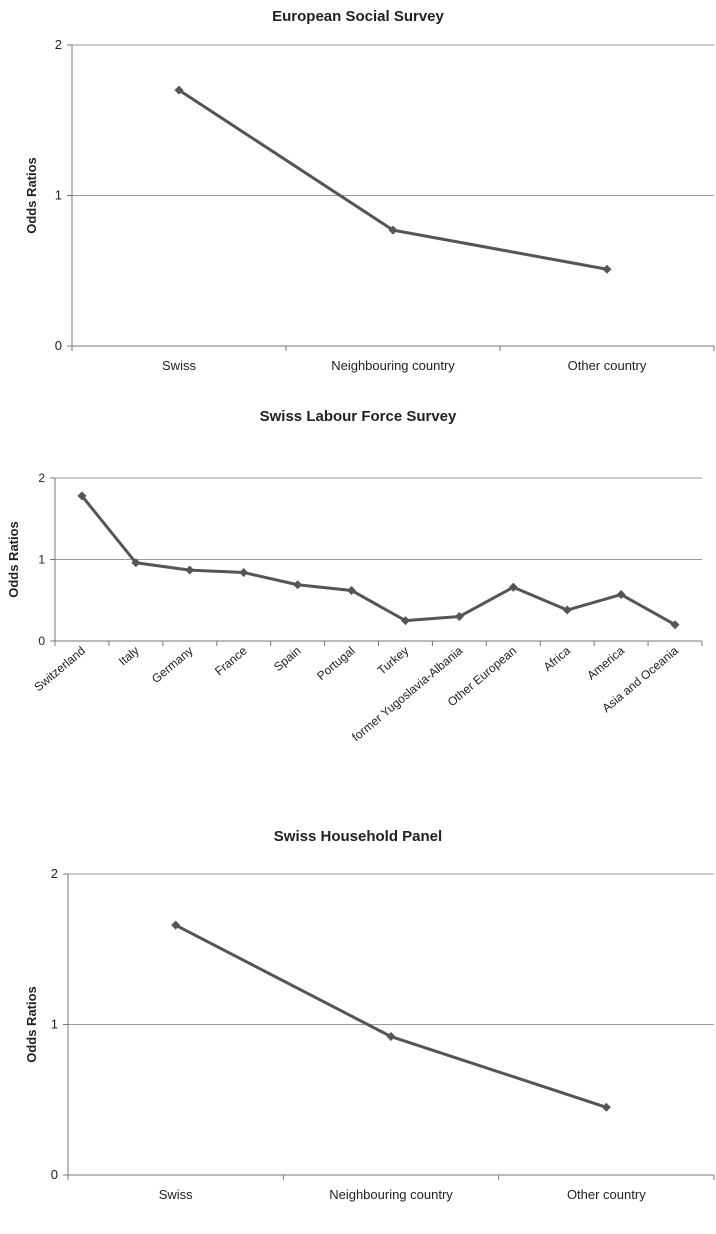 This screenshot has width=716, height=1234. Describe the element at coordinates (358, 416) in the screenshot. I see `chart-title: Swiss Labour Force Survey` at that location.